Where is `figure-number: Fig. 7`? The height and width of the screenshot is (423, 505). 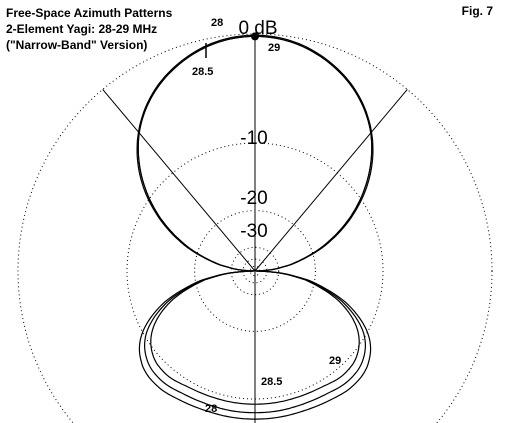
figure-number: Fig. 7 is located at coordinates (477, 11).